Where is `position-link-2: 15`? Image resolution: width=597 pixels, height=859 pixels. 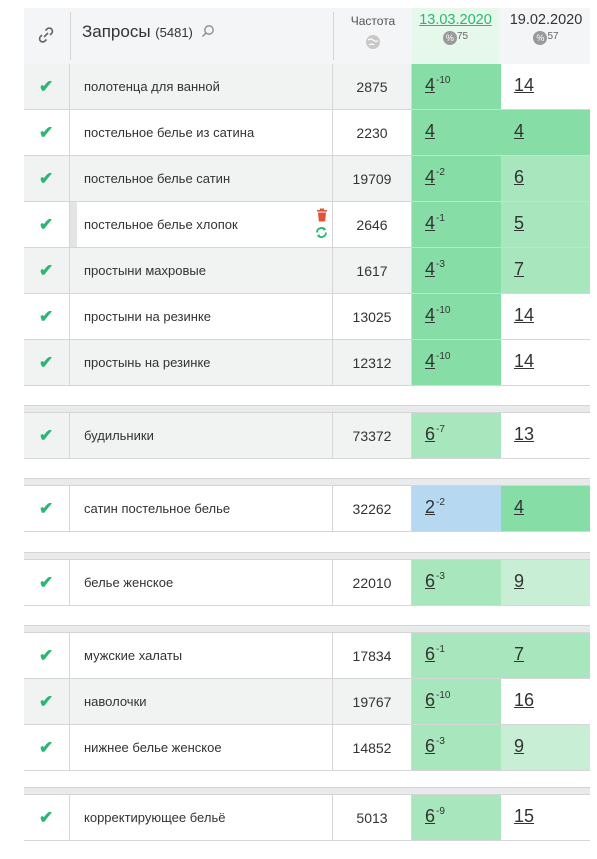
position-link-2: 15 is located at coordinates (524, 816).